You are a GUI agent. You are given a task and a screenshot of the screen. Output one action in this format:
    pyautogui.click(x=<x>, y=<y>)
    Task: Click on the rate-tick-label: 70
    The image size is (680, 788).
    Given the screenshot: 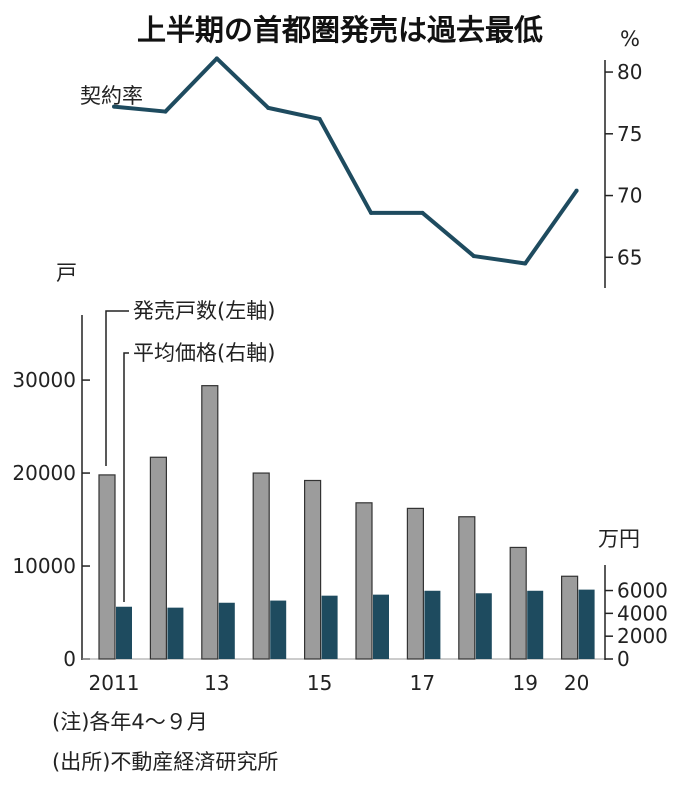 What is the action you would take?
    pyautogui.click(x=629, y=196)
    